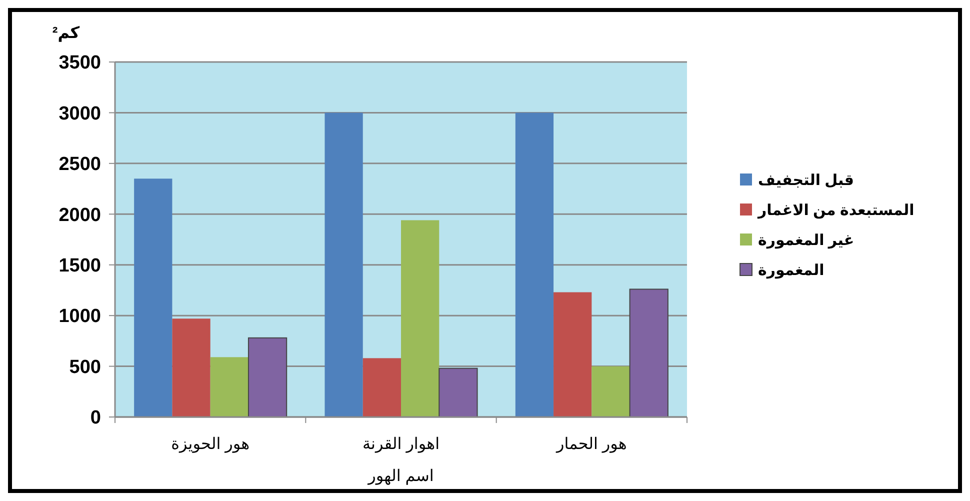  I want to click on y-tick-label: 1500, so click(79, 266).